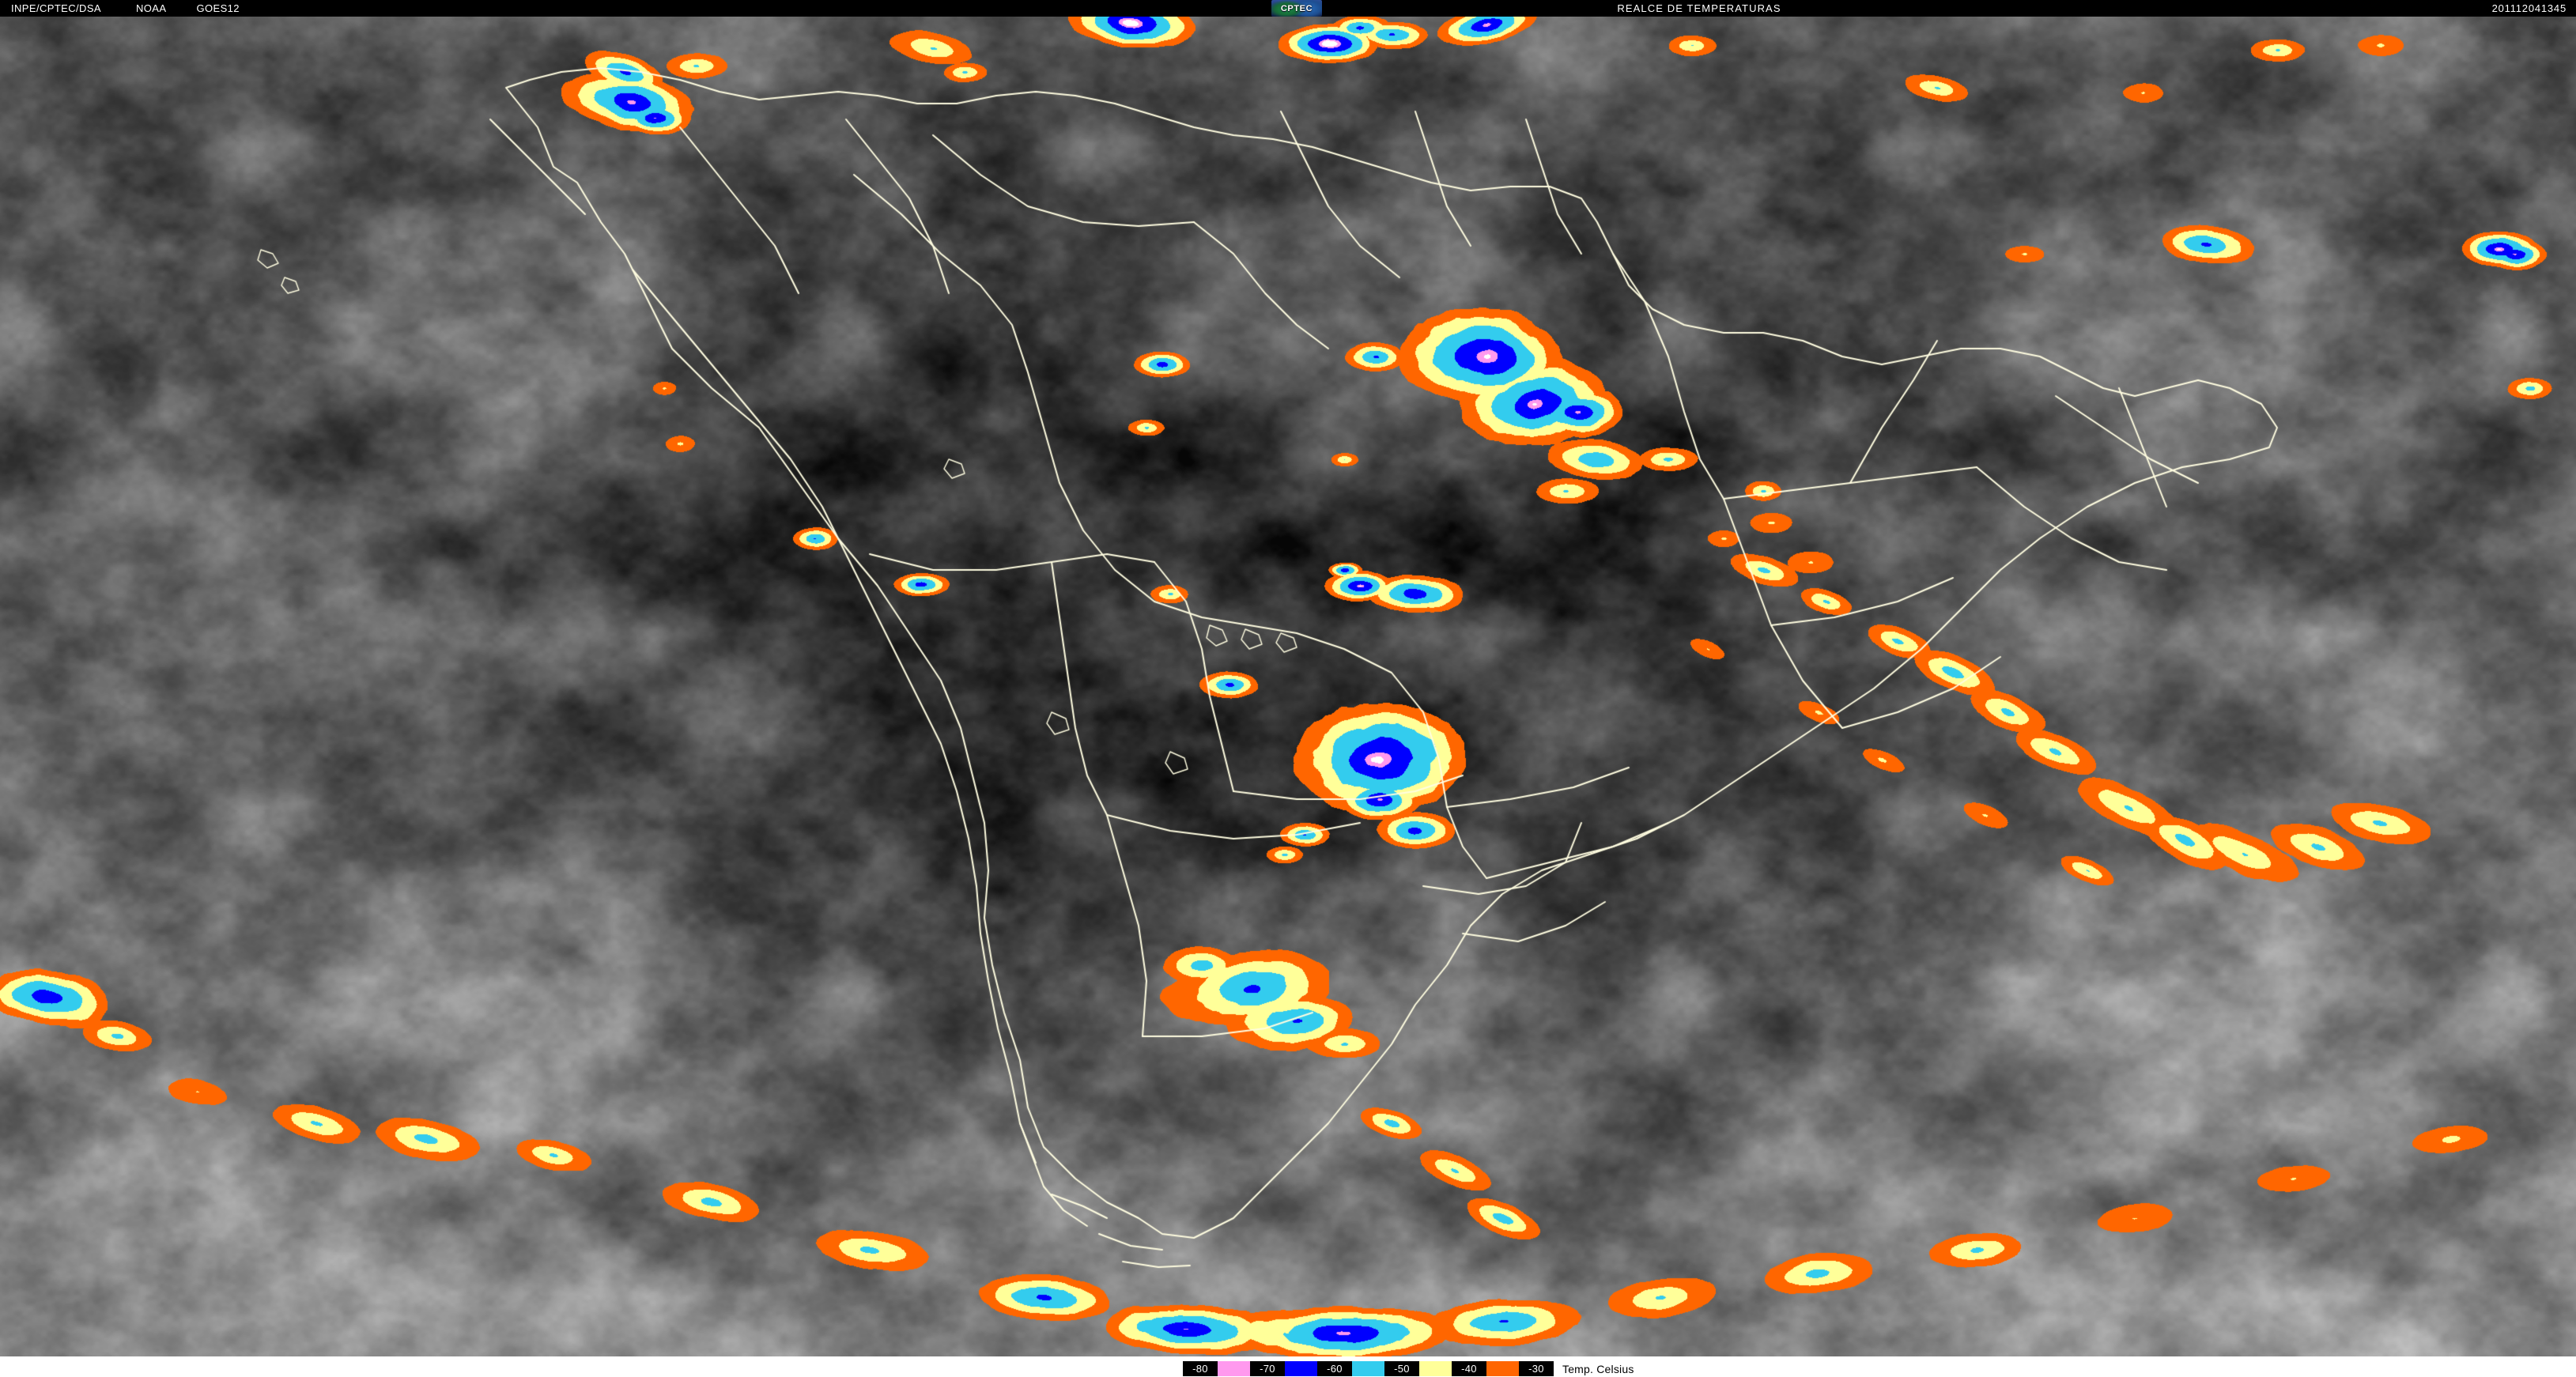 This screenshot has height=1377, width=2576. I want to click on timestamp-label: 201112041345, so click(2529, 8).